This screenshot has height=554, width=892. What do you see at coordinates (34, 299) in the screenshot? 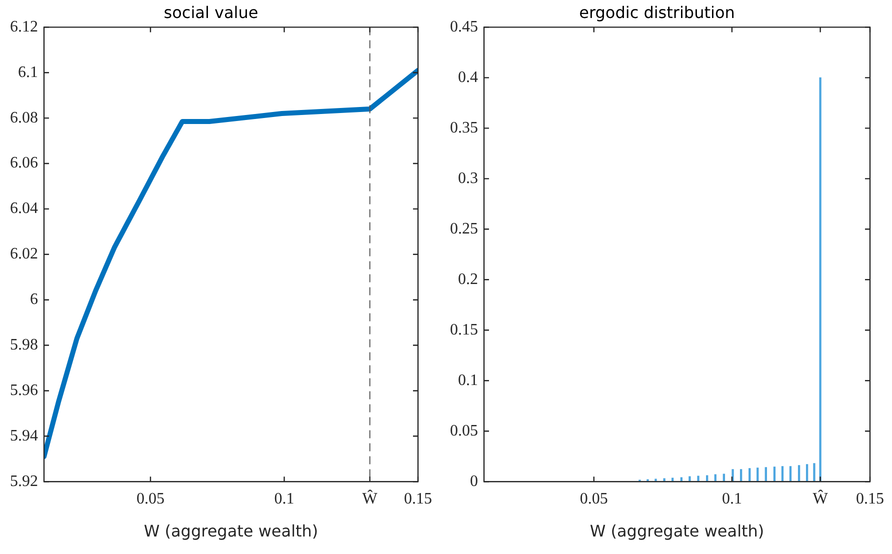
I see `y-tick-label: 6` at bounding box center [34, 299].